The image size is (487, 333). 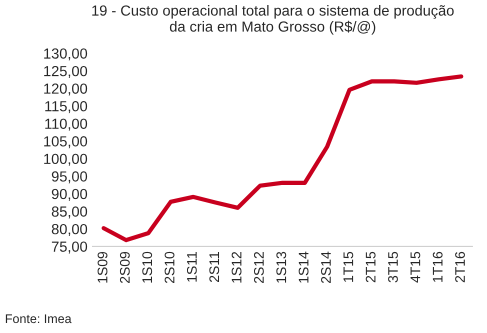 I want to click on x-tick-label: 2S12, so click(x=259, y=268).